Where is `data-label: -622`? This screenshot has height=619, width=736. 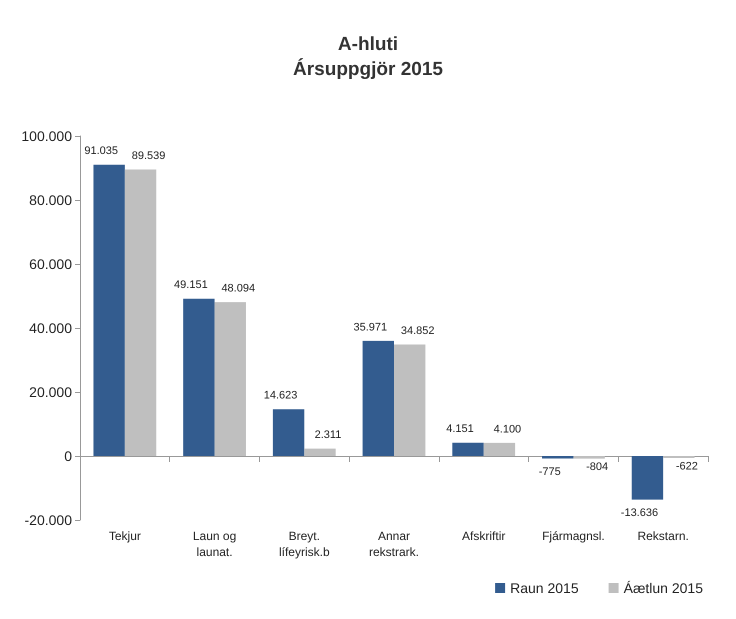 data-label: -622 is located at coordinates (687, 466).